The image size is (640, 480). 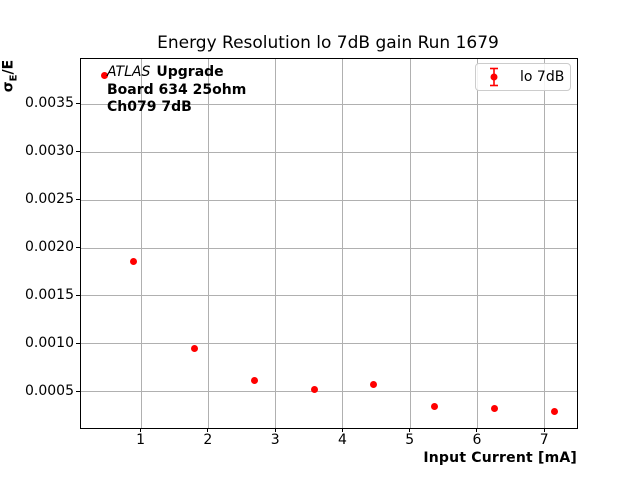 I want to click on annotation-upgrade-label: Upgrade, so click(x=190, y=72).